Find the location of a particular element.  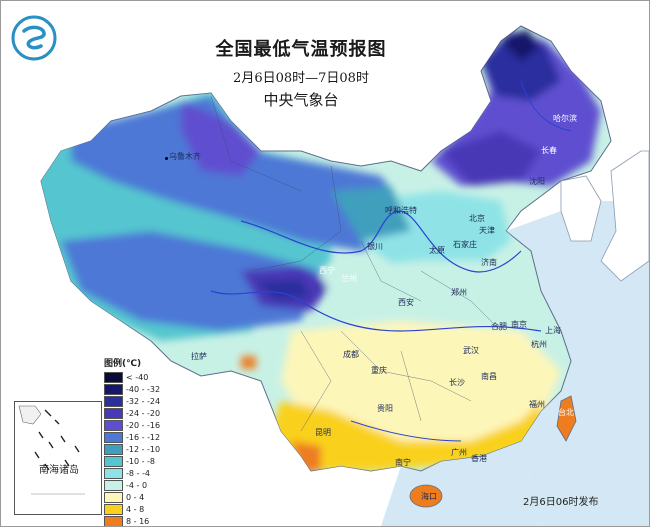

legend-label: -4 - 0 is located at coordinates (137, 485).